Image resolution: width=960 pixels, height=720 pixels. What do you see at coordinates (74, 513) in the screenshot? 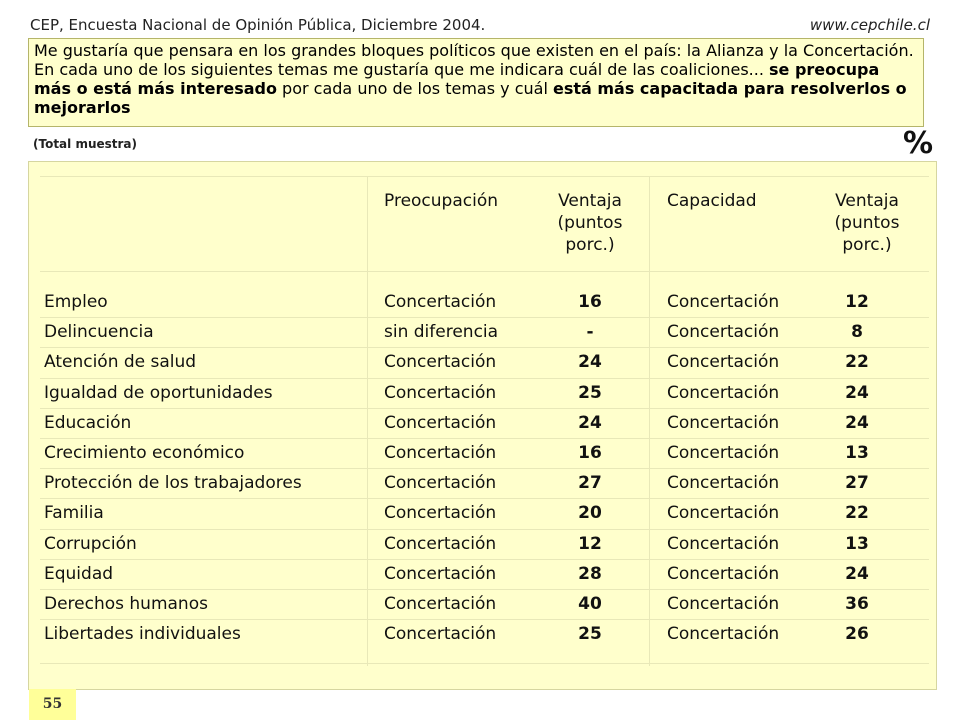
I see `row-topic: Familia` at bounding box center [74, 513].